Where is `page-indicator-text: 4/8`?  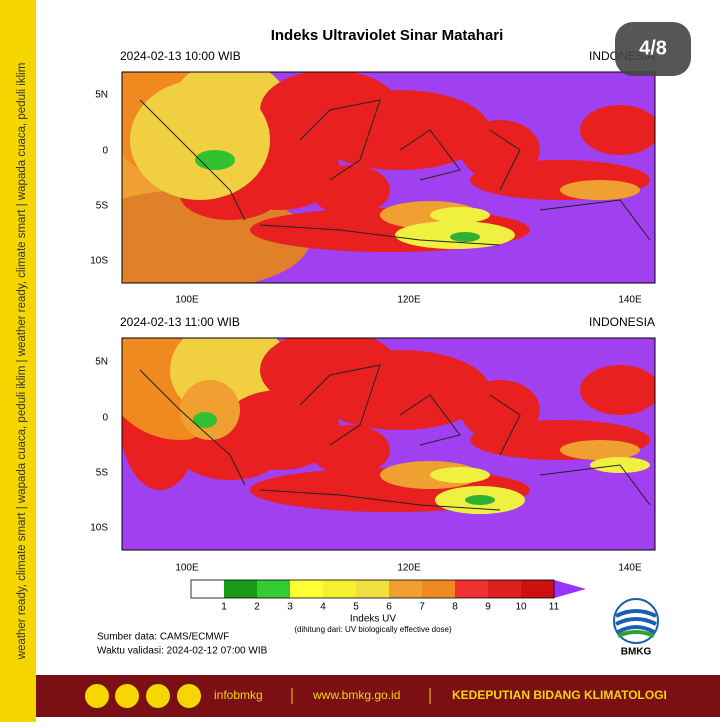 page-indicator-text: 4/8 is located at coordinates (653, 48).